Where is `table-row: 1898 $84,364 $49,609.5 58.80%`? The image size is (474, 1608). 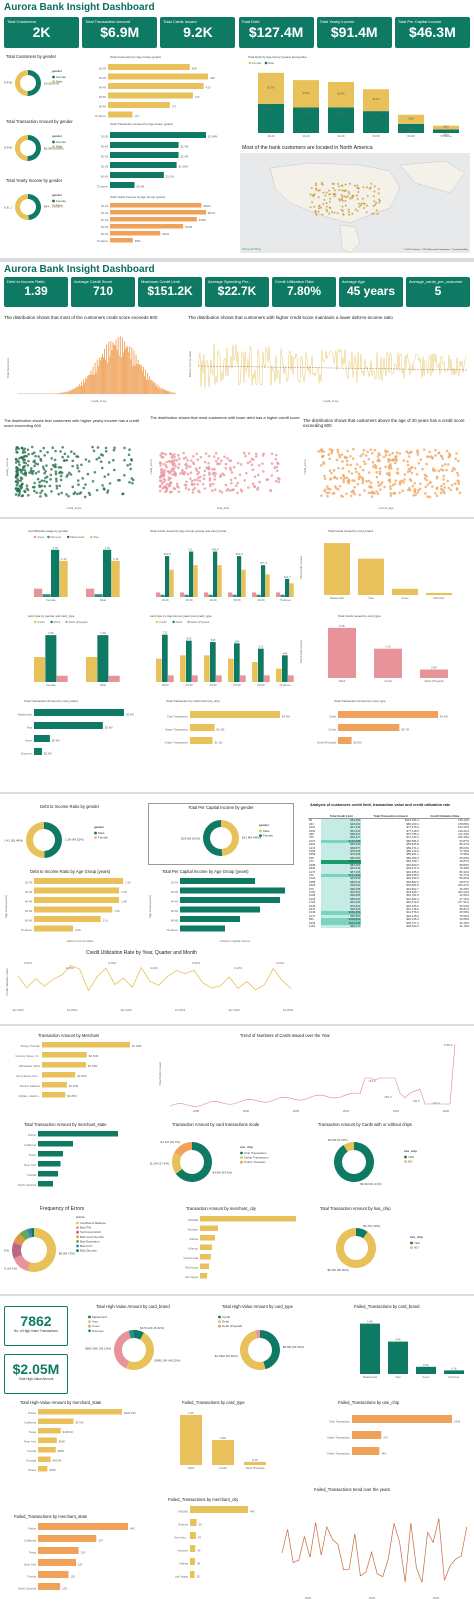
table-row: 1898 $84,364 $49,609.5 58.80% is located at coordinates (389, 865).